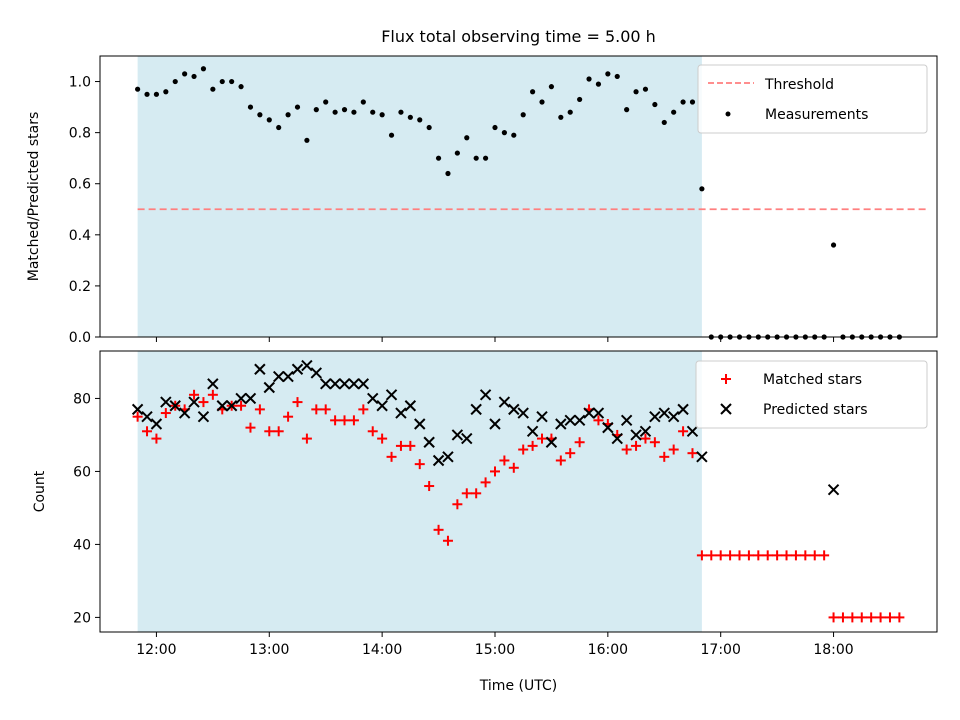  I want to click on x-axis-label: Time (UTC), so click(518, 686).